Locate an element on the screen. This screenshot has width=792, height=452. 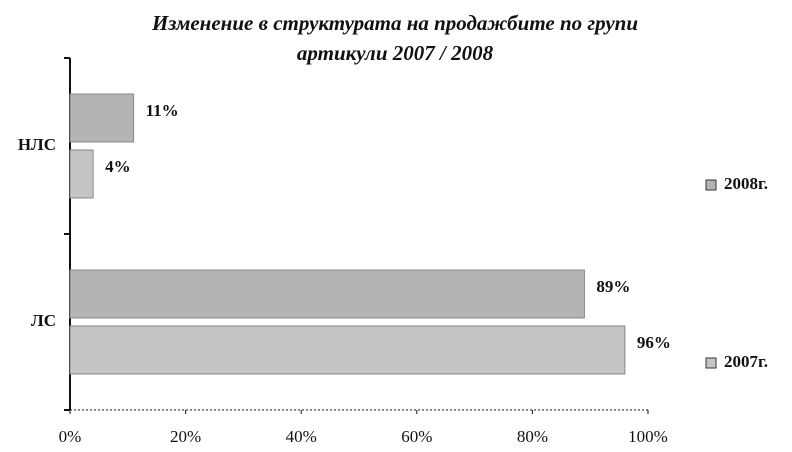
x-tick-label: 0% is located at coordinates (70, 436).